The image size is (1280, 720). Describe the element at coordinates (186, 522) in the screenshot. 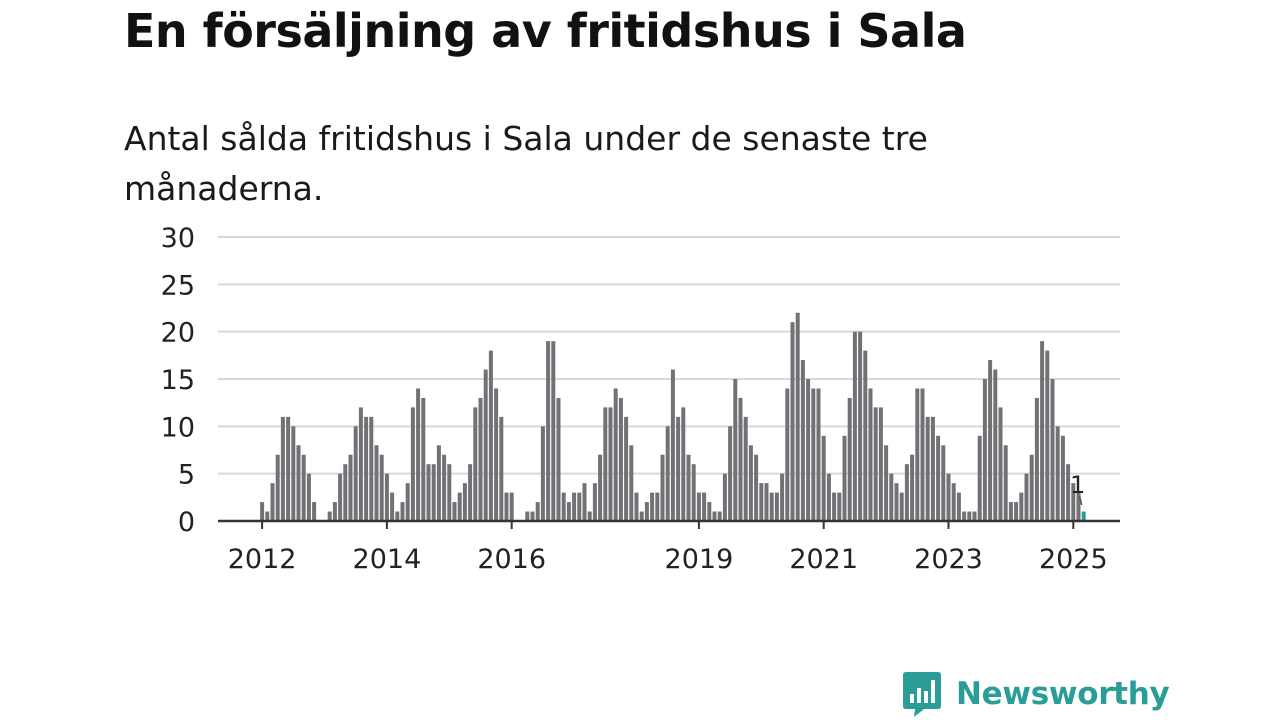

I see `y-tick-label: 0` at that location.